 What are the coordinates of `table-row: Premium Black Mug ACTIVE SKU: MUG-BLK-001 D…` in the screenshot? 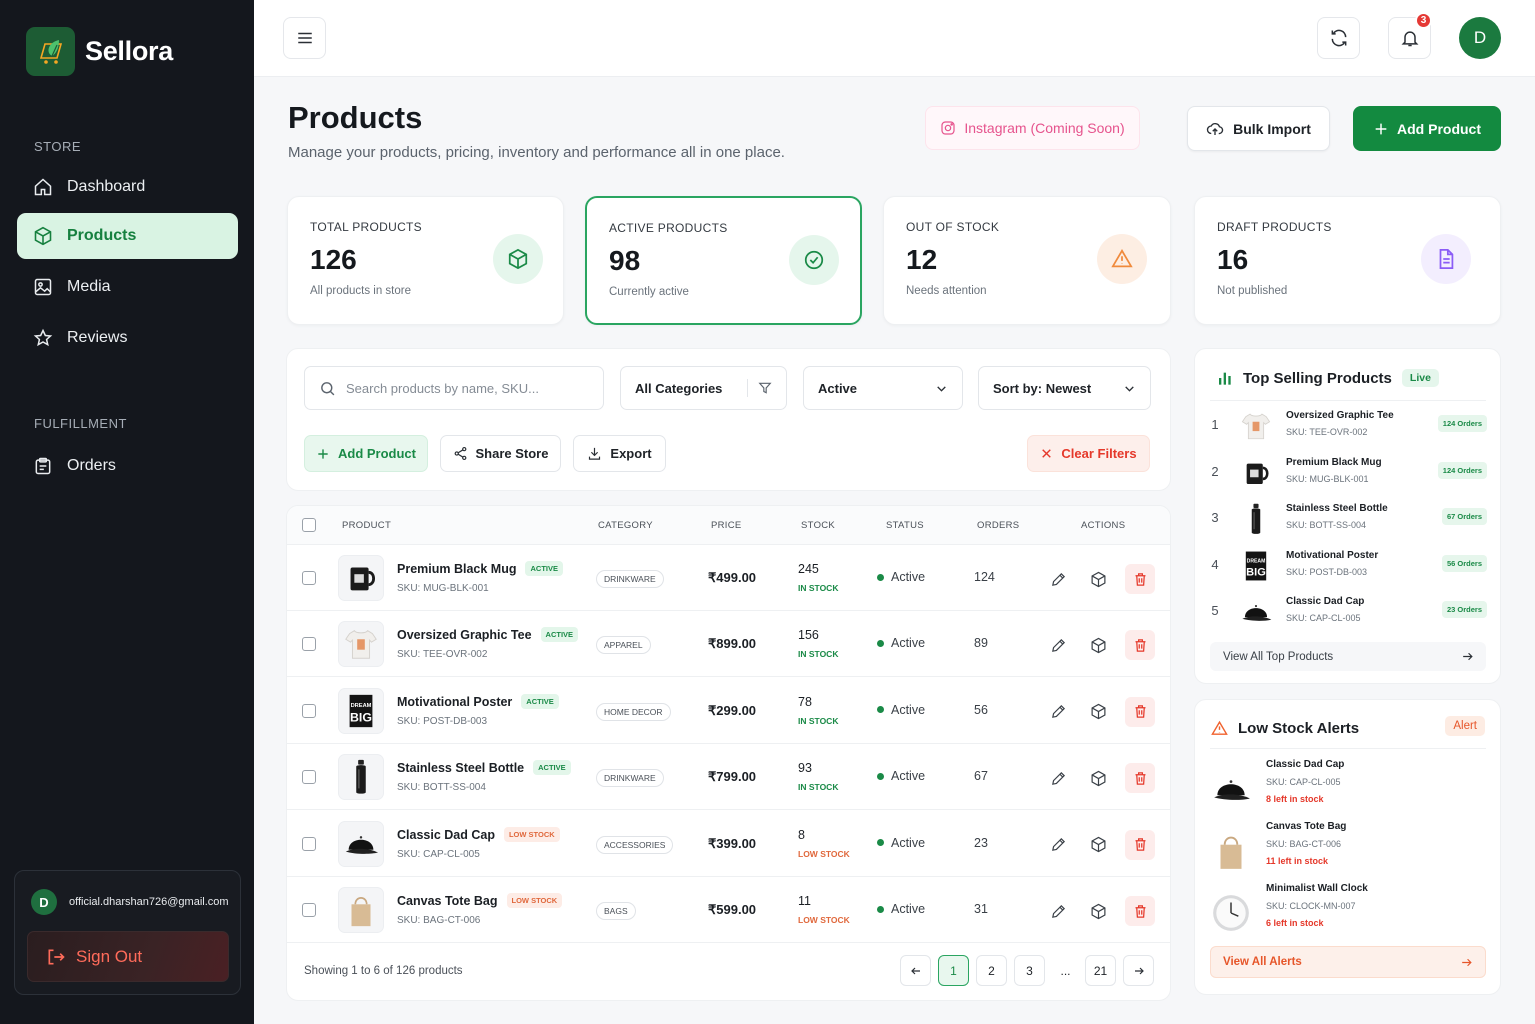 It's located at (728, 578).